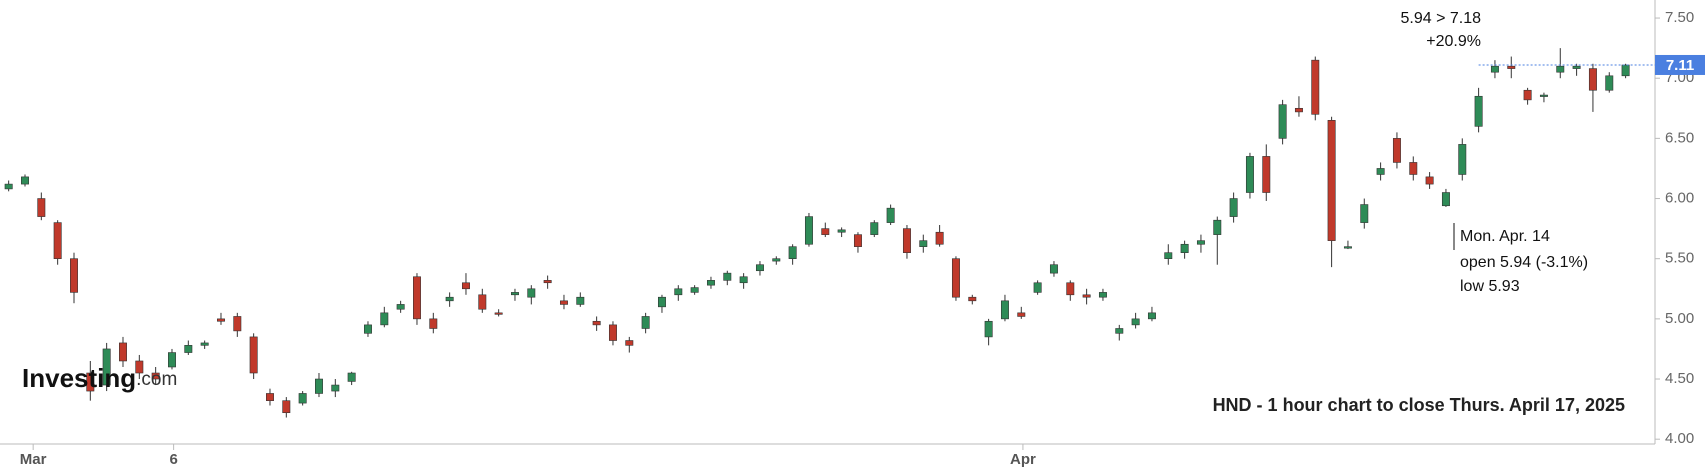  I want to click on annotation: +20.9%, so click(1453, 41).